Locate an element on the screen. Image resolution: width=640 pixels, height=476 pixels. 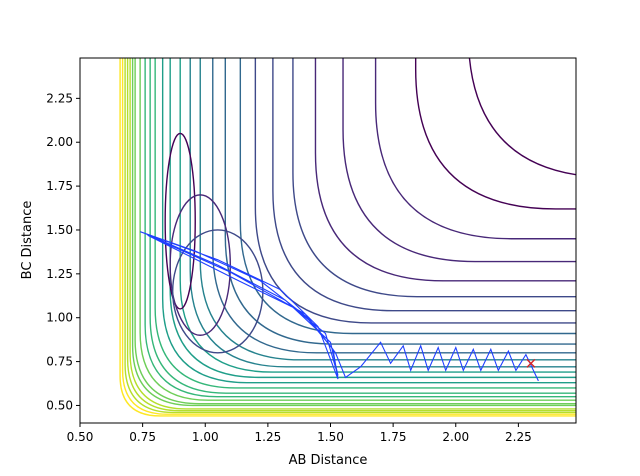
y-tick-label: 2.00 is located at coordinates (59, 142).